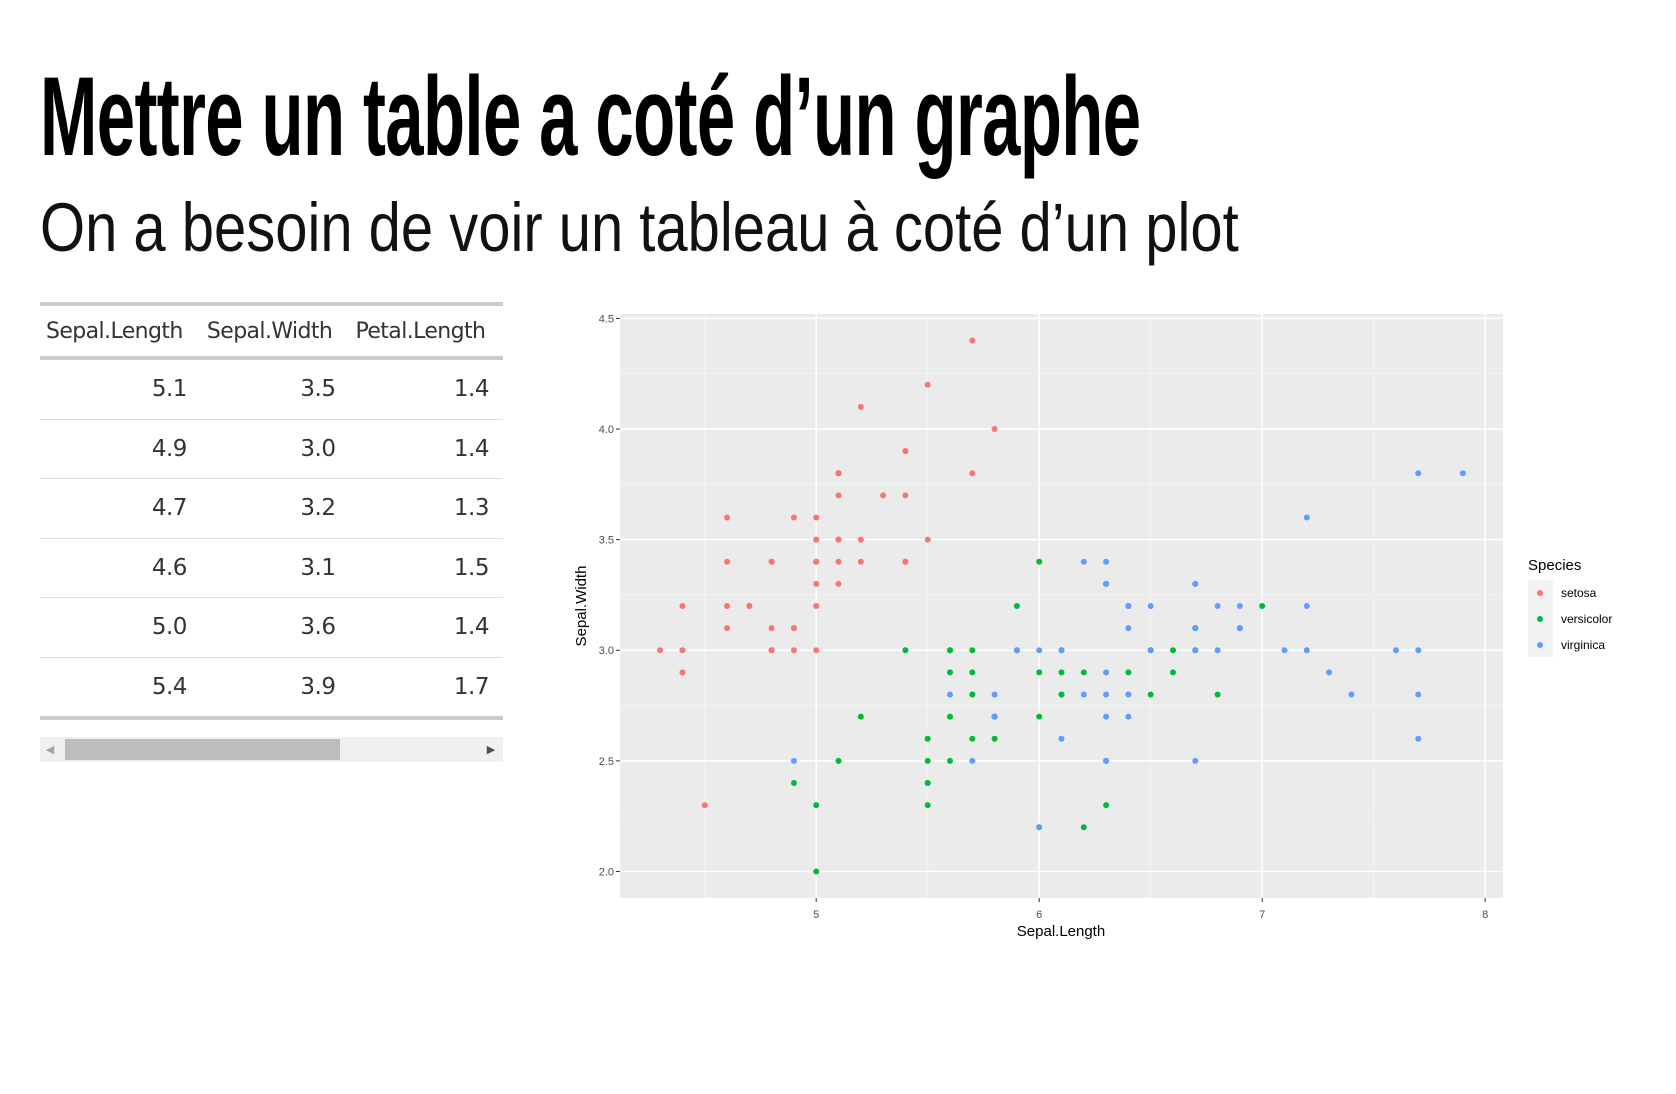  What do you see at coordinates (120, 627) in the screenshot?
I see `table-cell: 5.0` at bounding box center [120, 627].